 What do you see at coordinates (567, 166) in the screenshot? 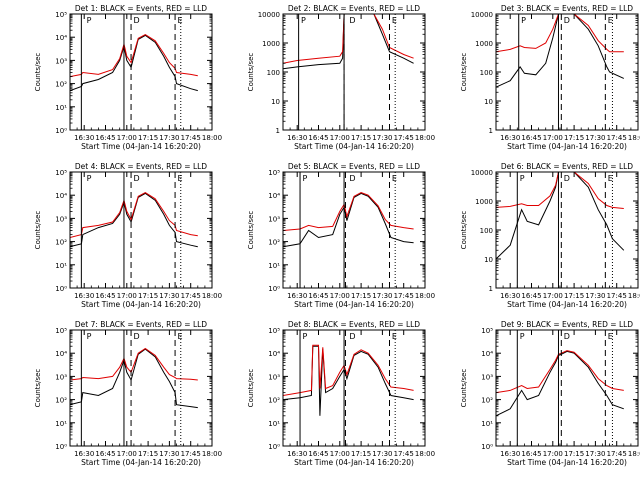
I see `panel-title: Det 6: BLACK = Events, RED = LLD` at bounding box center [567, 166].